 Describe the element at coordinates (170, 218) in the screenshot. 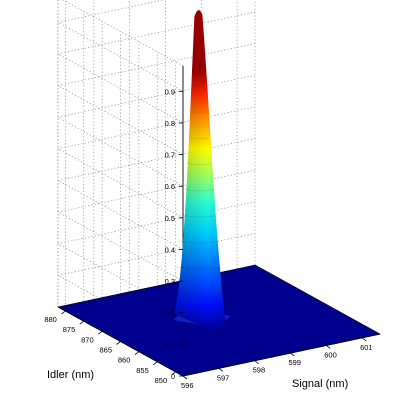

I see `z-tick-label: 0.5` at that location.